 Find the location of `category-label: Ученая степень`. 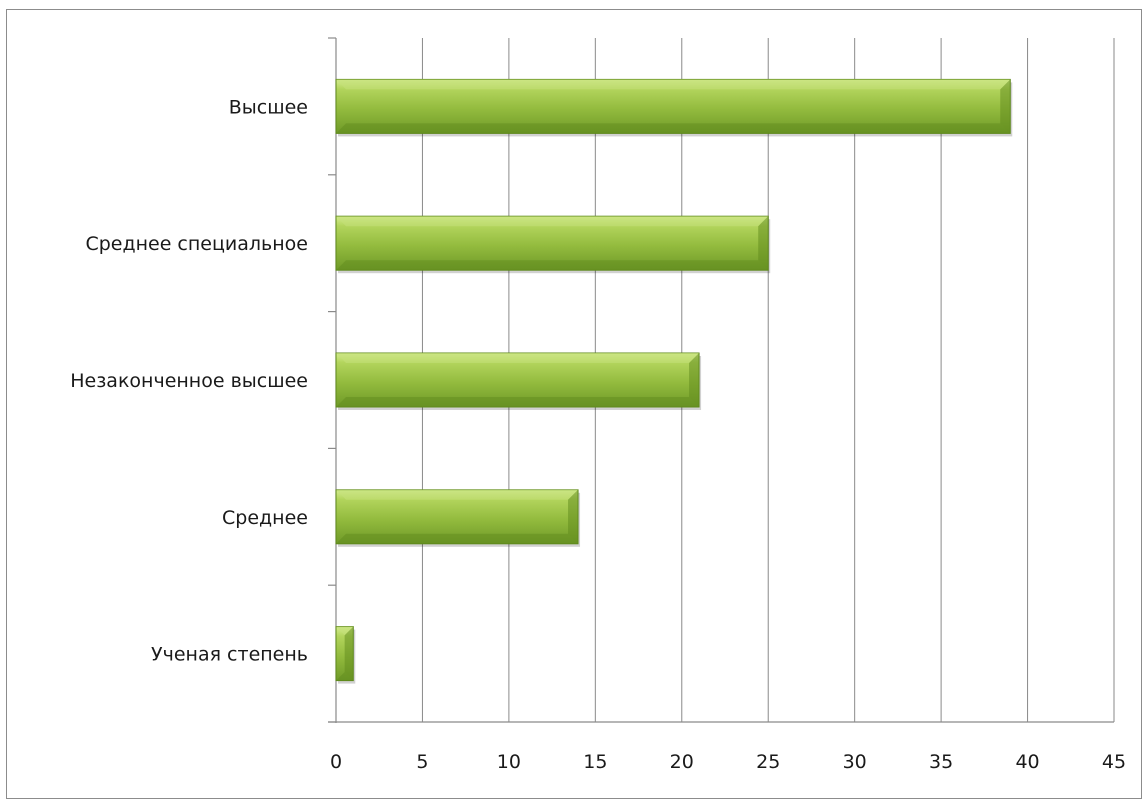

category-label: Ученая степень is located at coordinates (229, 655).